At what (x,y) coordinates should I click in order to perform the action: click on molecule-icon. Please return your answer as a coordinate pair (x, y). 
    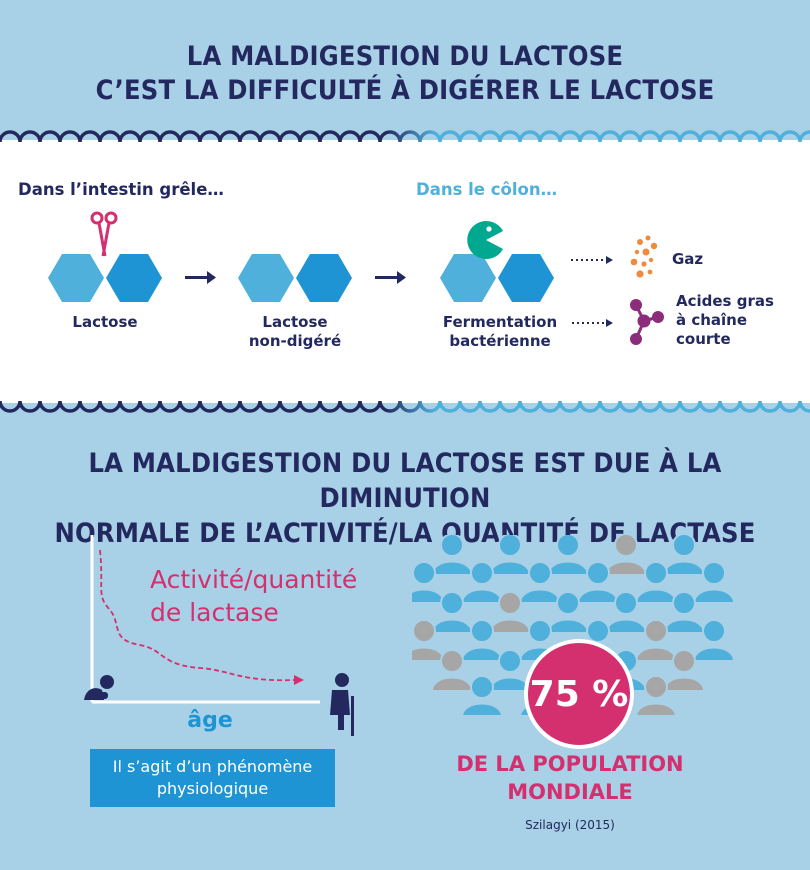
    Looking at the image, I should click on (647, 322).